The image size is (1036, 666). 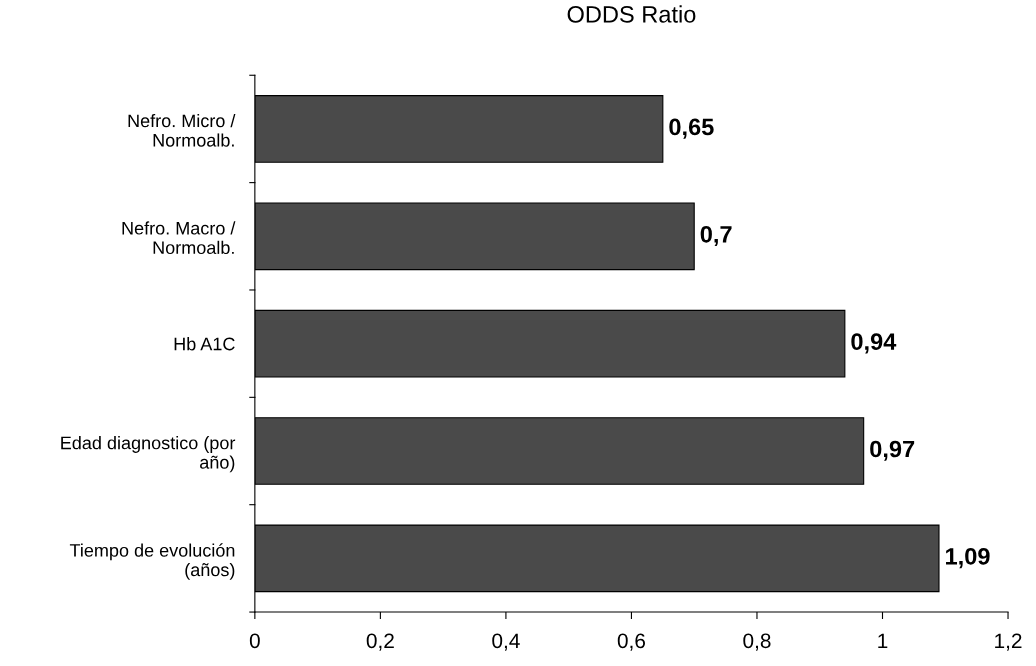 What do you see at coordinates (691, 128) in the screenshot?
I see `data-label: 0,65` at bounding box center [691, 128].